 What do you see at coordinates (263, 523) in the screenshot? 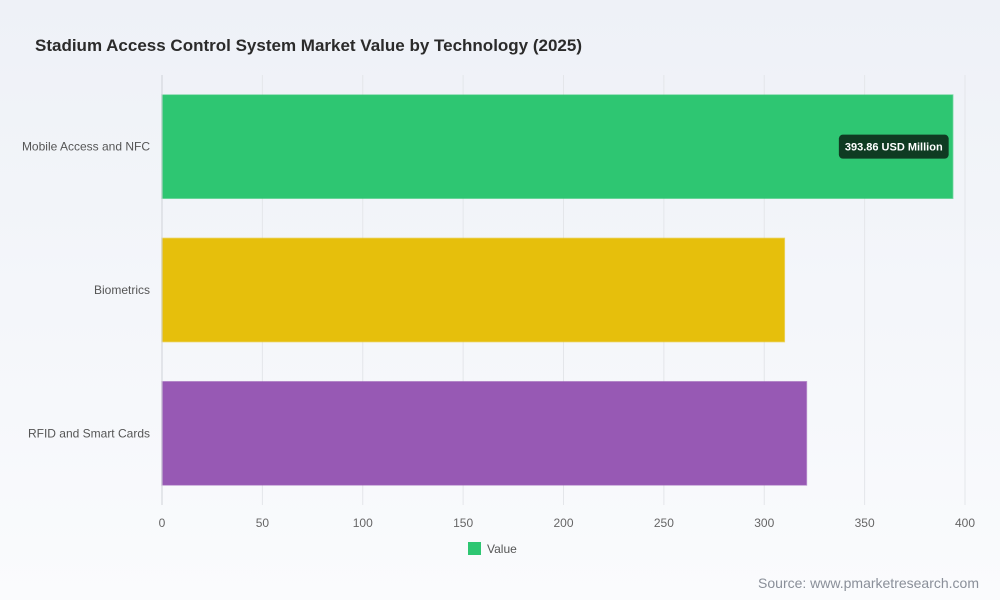
I see `x-tick-label: 50` at bounding box center [263, 523].